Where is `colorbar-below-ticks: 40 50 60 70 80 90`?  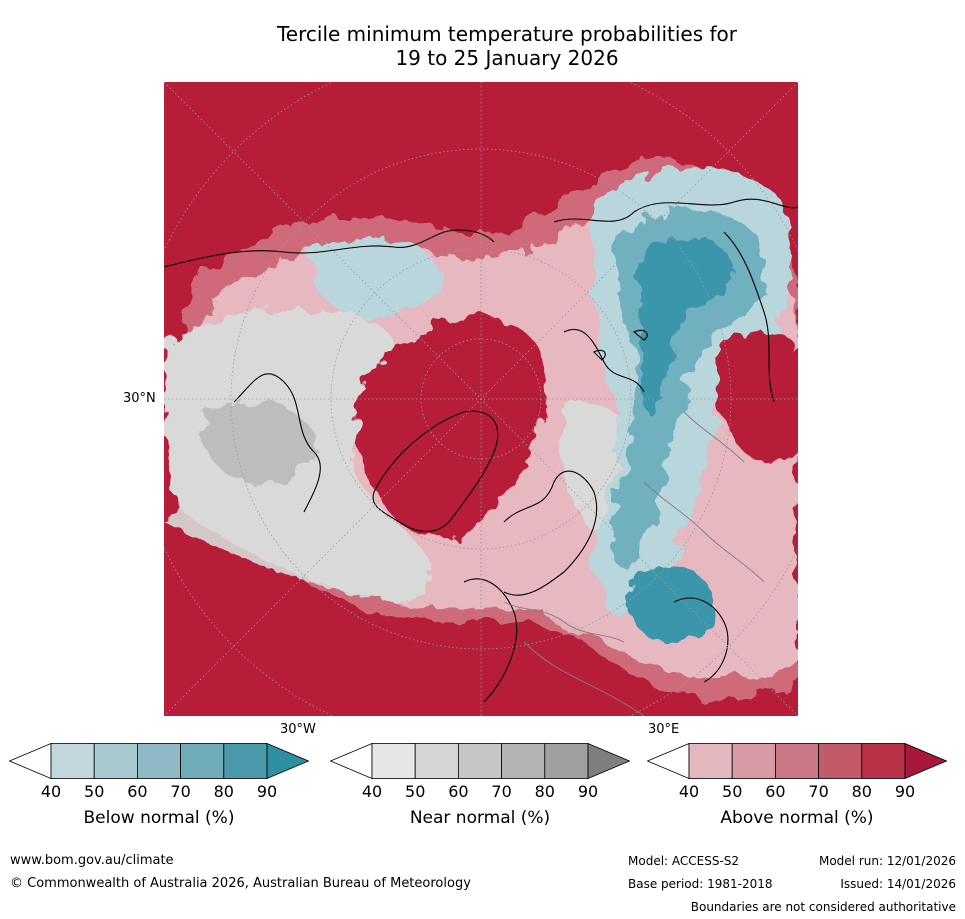
colorbar-below-ticks: 40 50 60 70 80 90 is located at coordinates (159, 791).